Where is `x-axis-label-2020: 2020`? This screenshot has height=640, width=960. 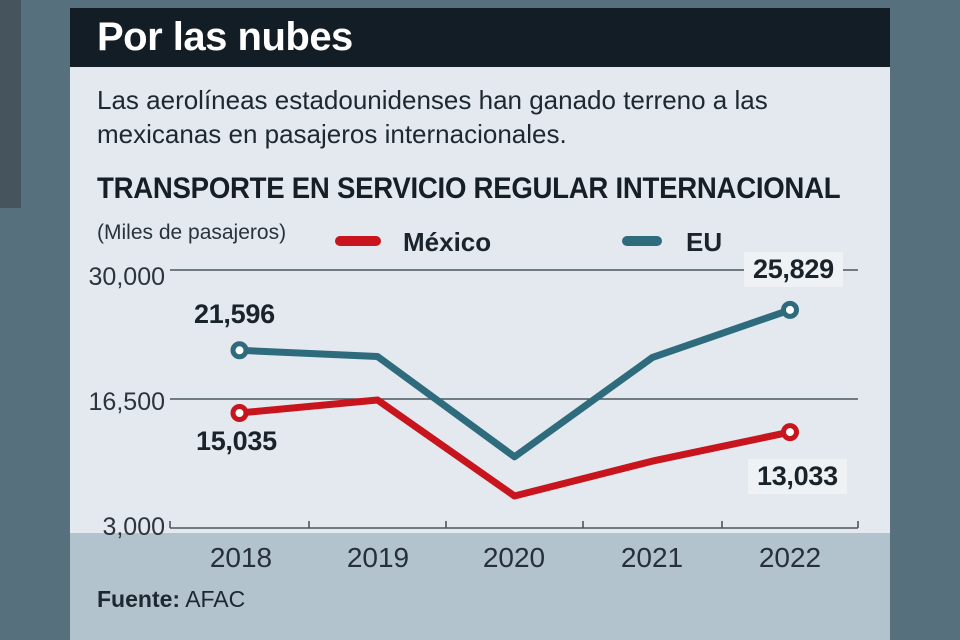 x-axis-label-2020: 2020 is located at coordinates (514, 557).